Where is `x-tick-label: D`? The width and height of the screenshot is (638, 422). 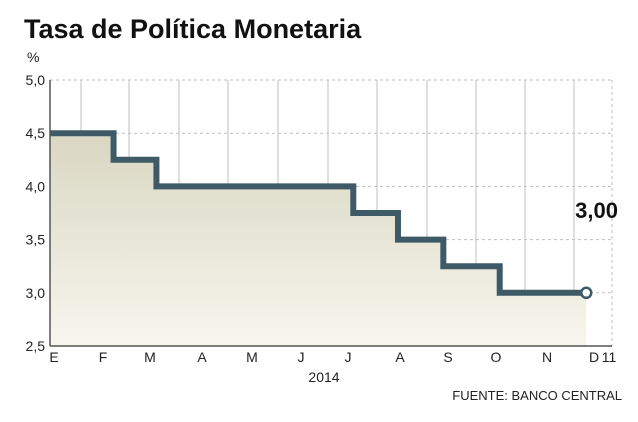
x-tick-label: D is located at coordinates (594, 357).